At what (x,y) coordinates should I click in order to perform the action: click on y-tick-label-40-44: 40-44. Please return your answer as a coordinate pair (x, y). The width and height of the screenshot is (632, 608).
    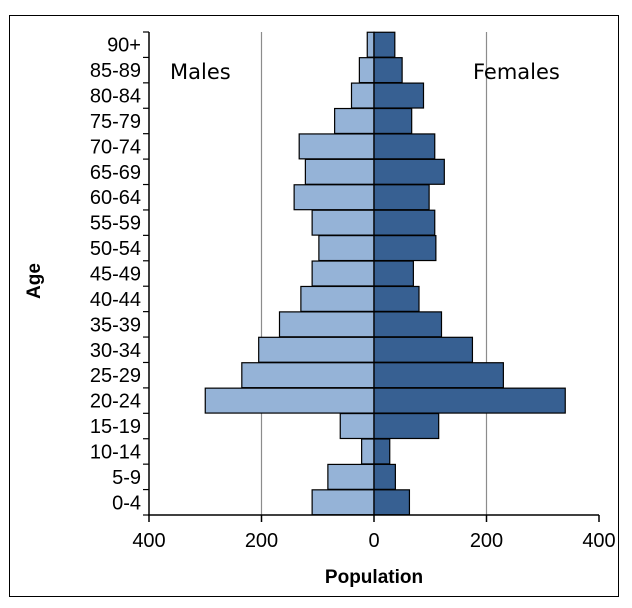
    Looking at the image, I should click on (115, 300).